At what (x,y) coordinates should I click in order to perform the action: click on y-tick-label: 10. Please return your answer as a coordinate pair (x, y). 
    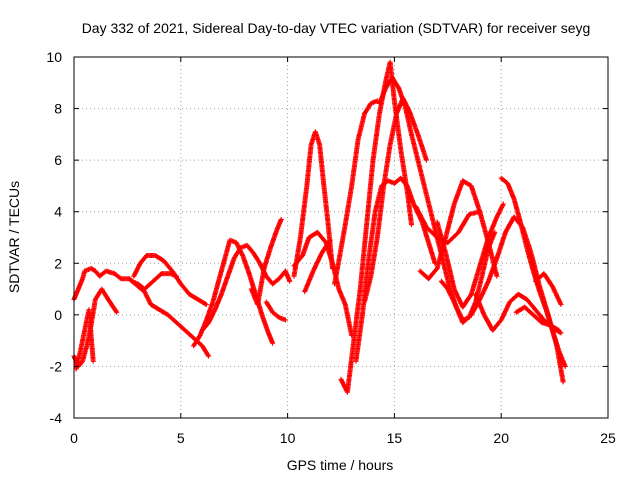
    Looking at the image, I should click on (54, 57).